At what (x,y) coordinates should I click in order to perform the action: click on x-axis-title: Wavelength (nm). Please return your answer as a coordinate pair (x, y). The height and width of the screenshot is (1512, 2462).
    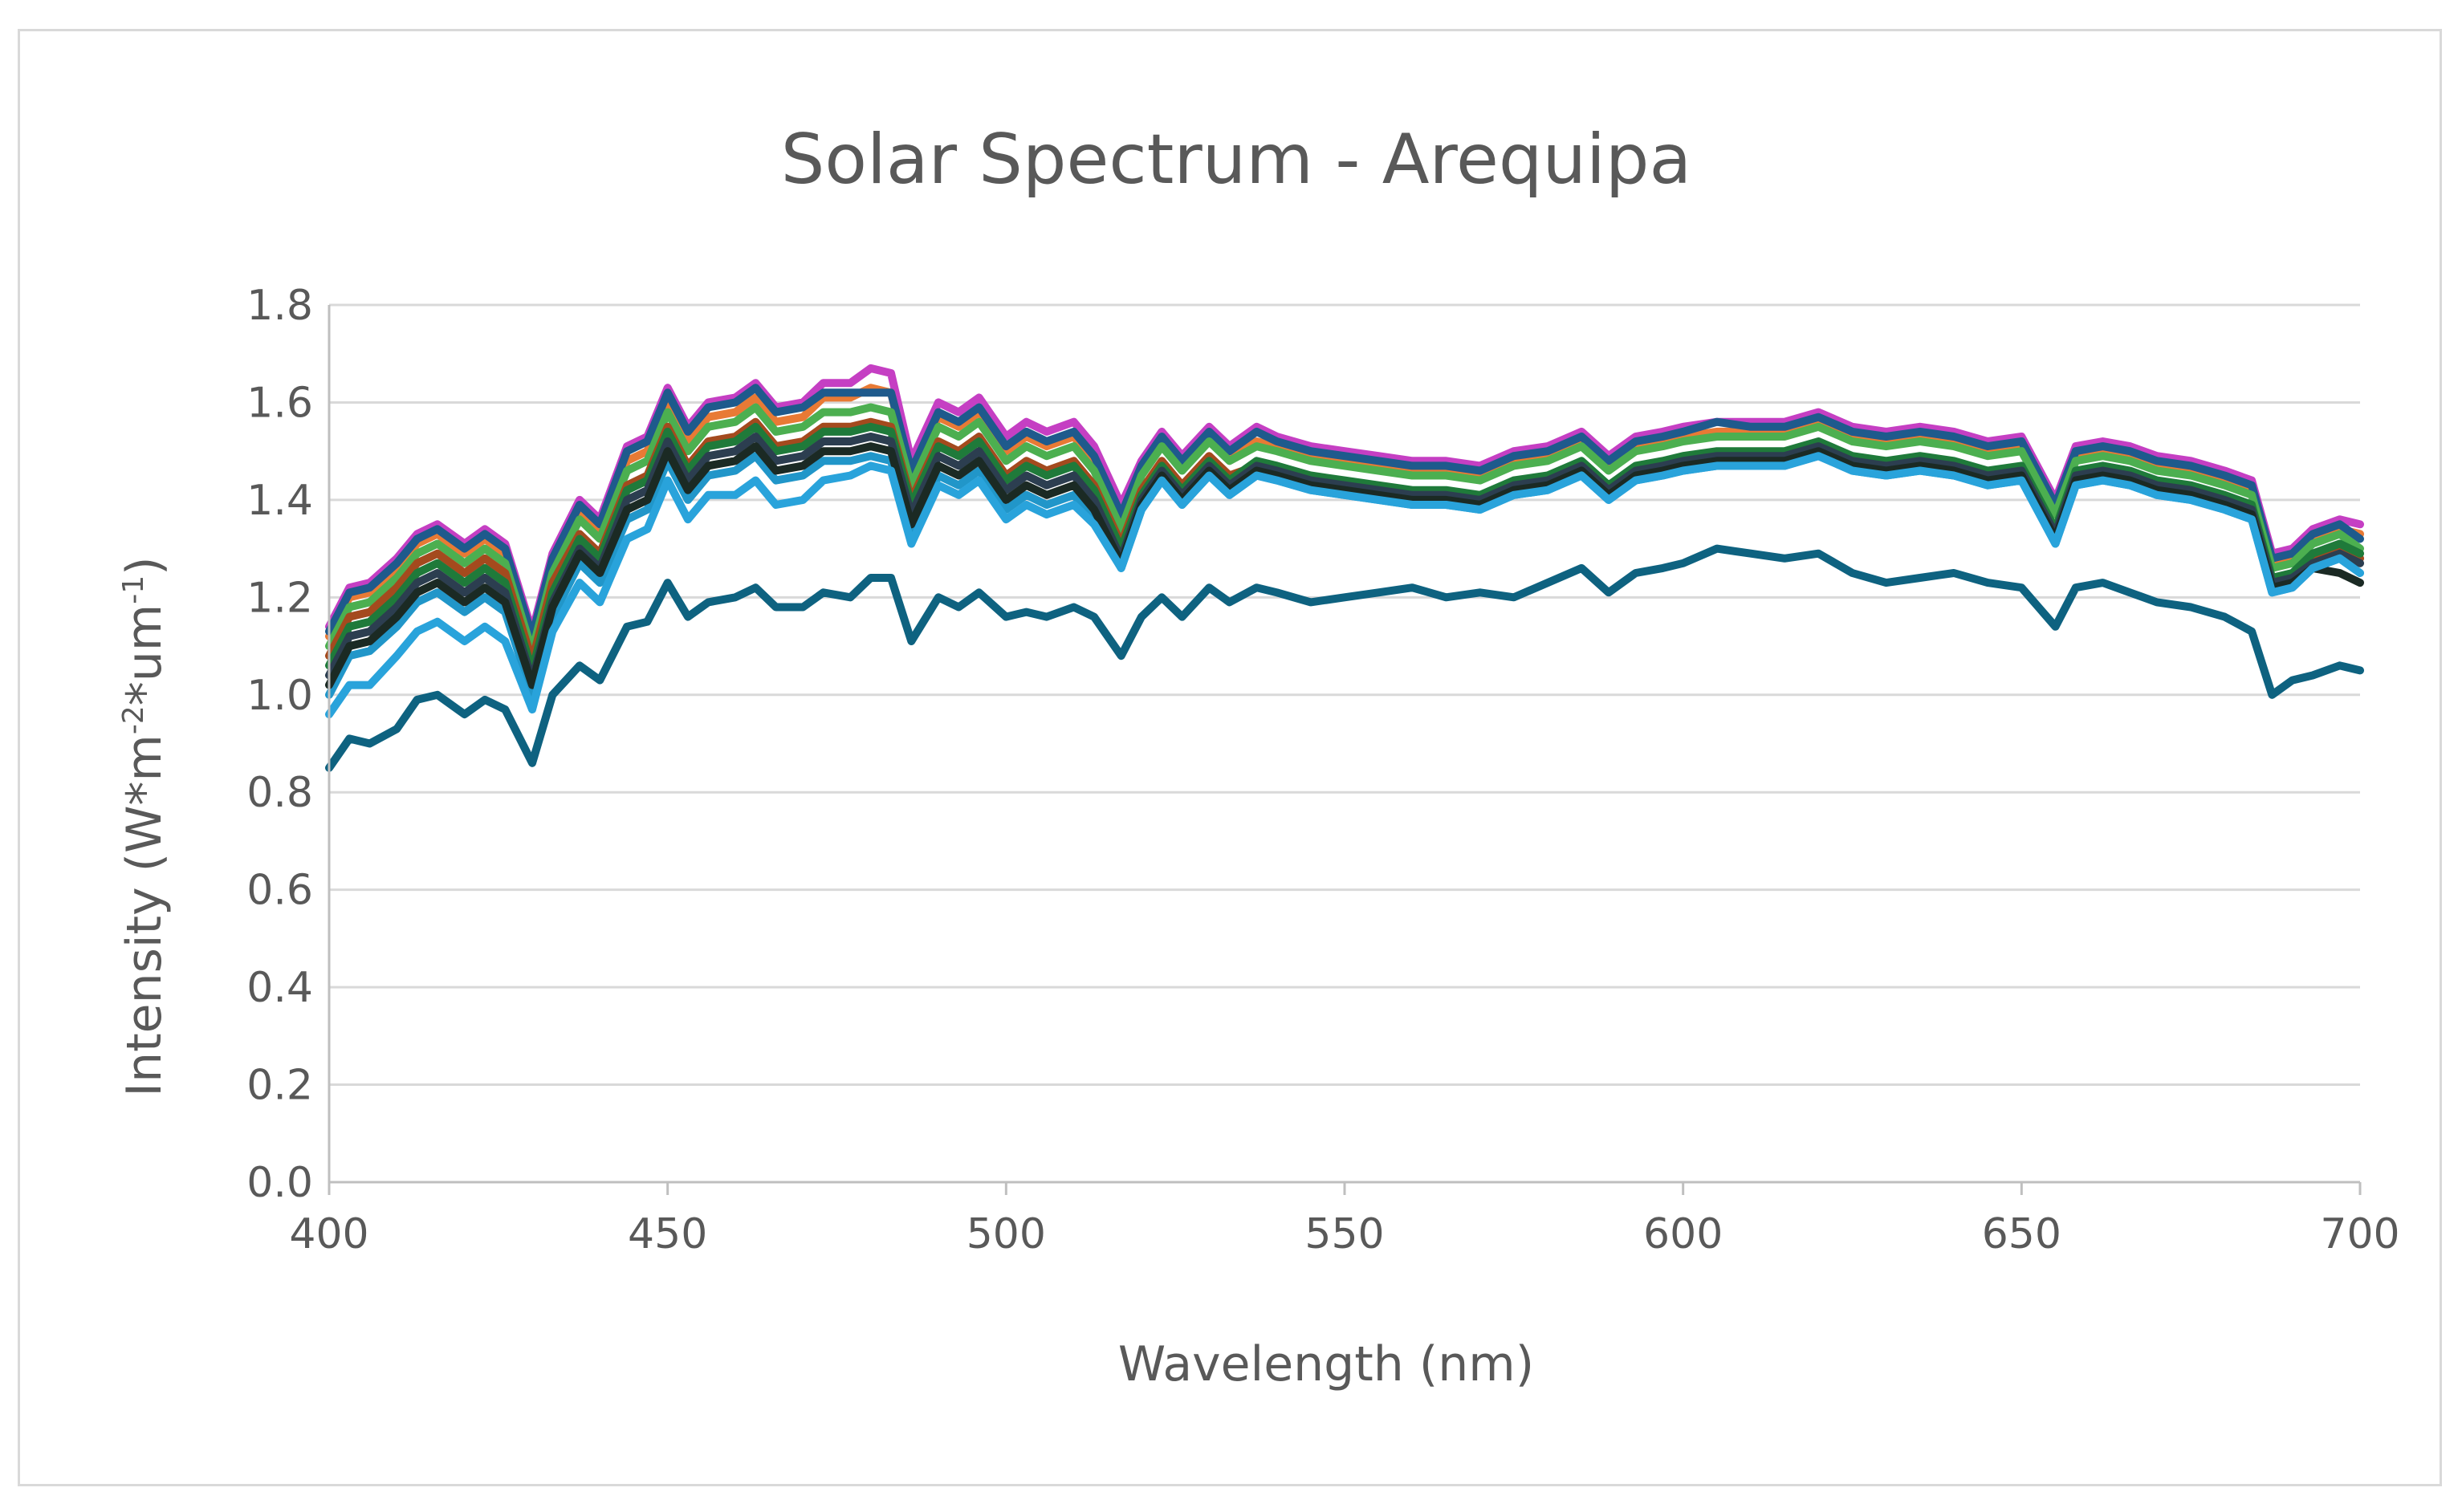
    Looking at the image, I should click on (1326, 1364).